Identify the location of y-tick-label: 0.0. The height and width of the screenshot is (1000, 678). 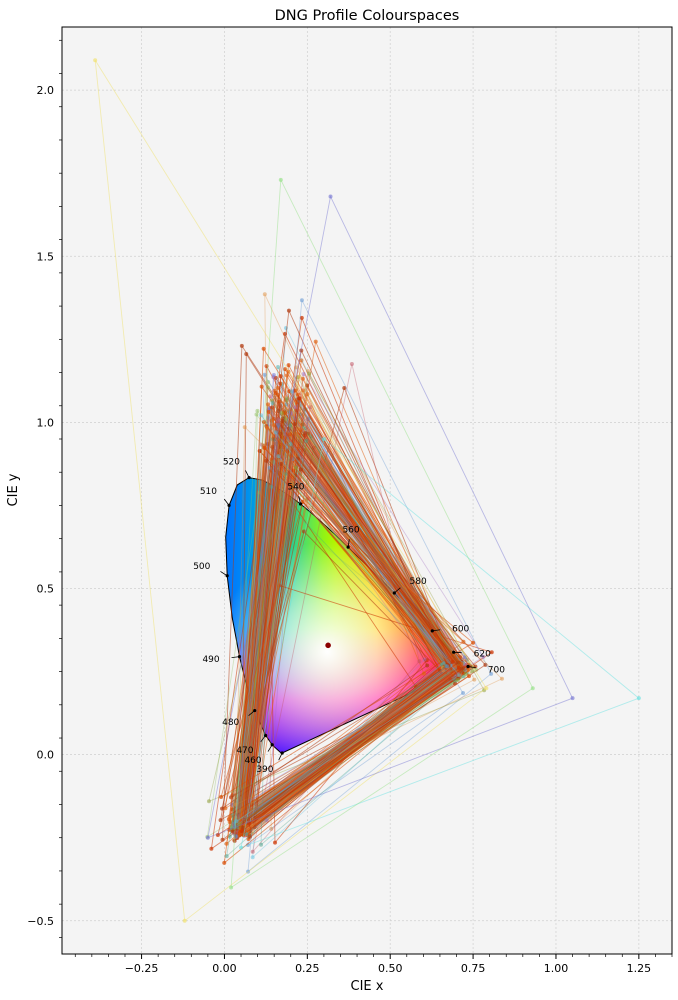
(46, 755).